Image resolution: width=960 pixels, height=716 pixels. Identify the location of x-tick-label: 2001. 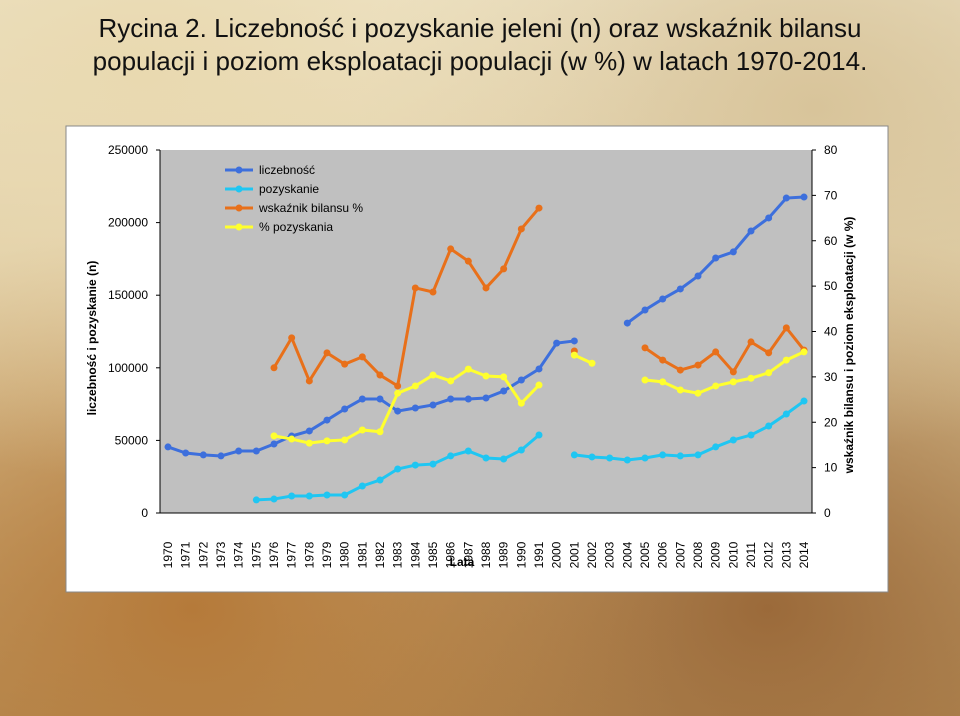
(574, 554).